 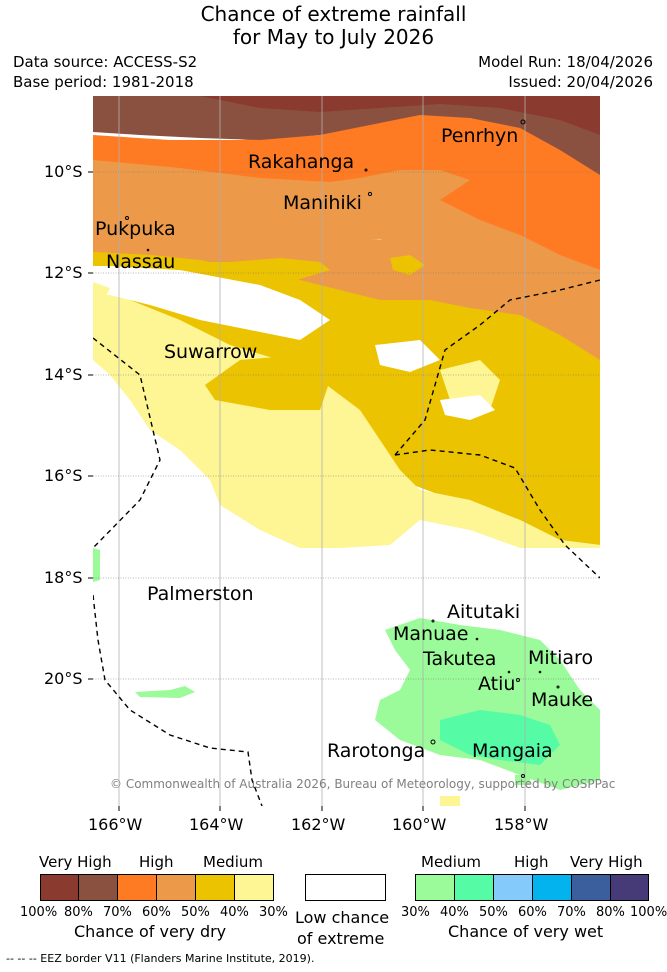 I want to click on place-rakahanga: Rakahanga, so click(x=301, y=162).